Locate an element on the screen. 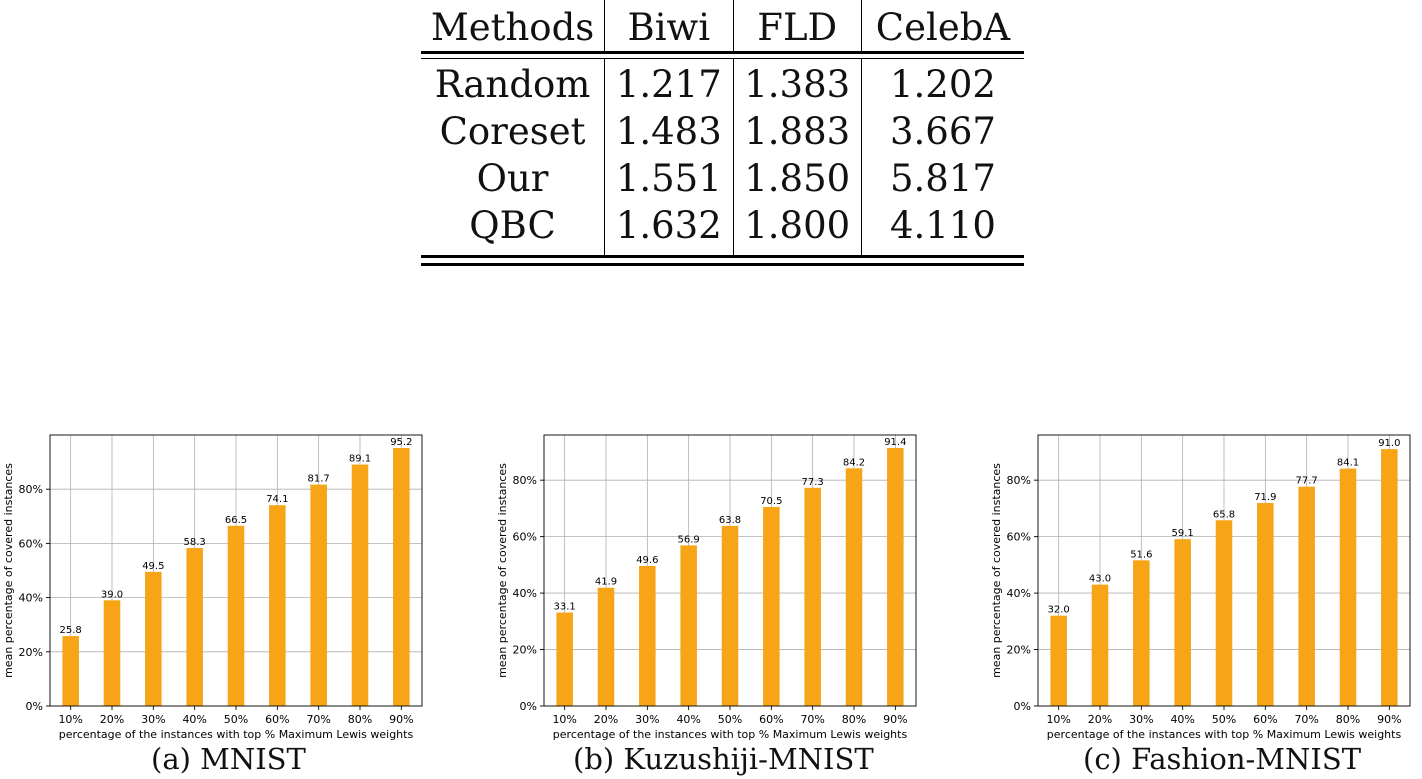  bar-value-label: 89.1 is located at coordinates (360, 459).